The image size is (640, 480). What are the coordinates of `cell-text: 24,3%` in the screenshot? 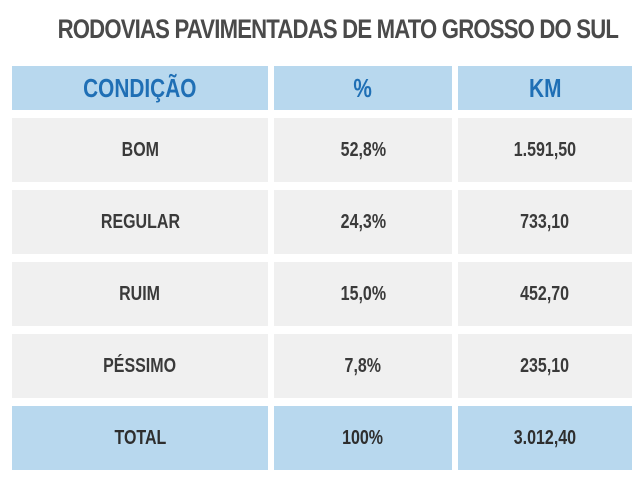 It's located at (363, 221).